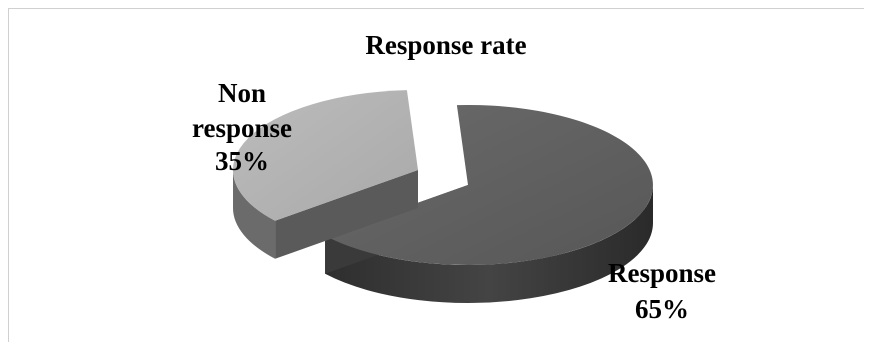  I want to click on pie-slice-non-response-side, so click(254, 214).